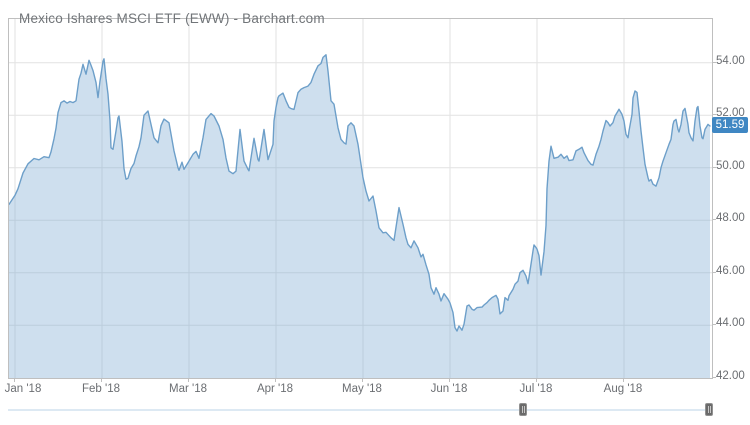 The image size is (750, 425). Describe the element at coordinates (623, 389) in the screenshot. I see `x-axis-label: Aug '18` at that location.